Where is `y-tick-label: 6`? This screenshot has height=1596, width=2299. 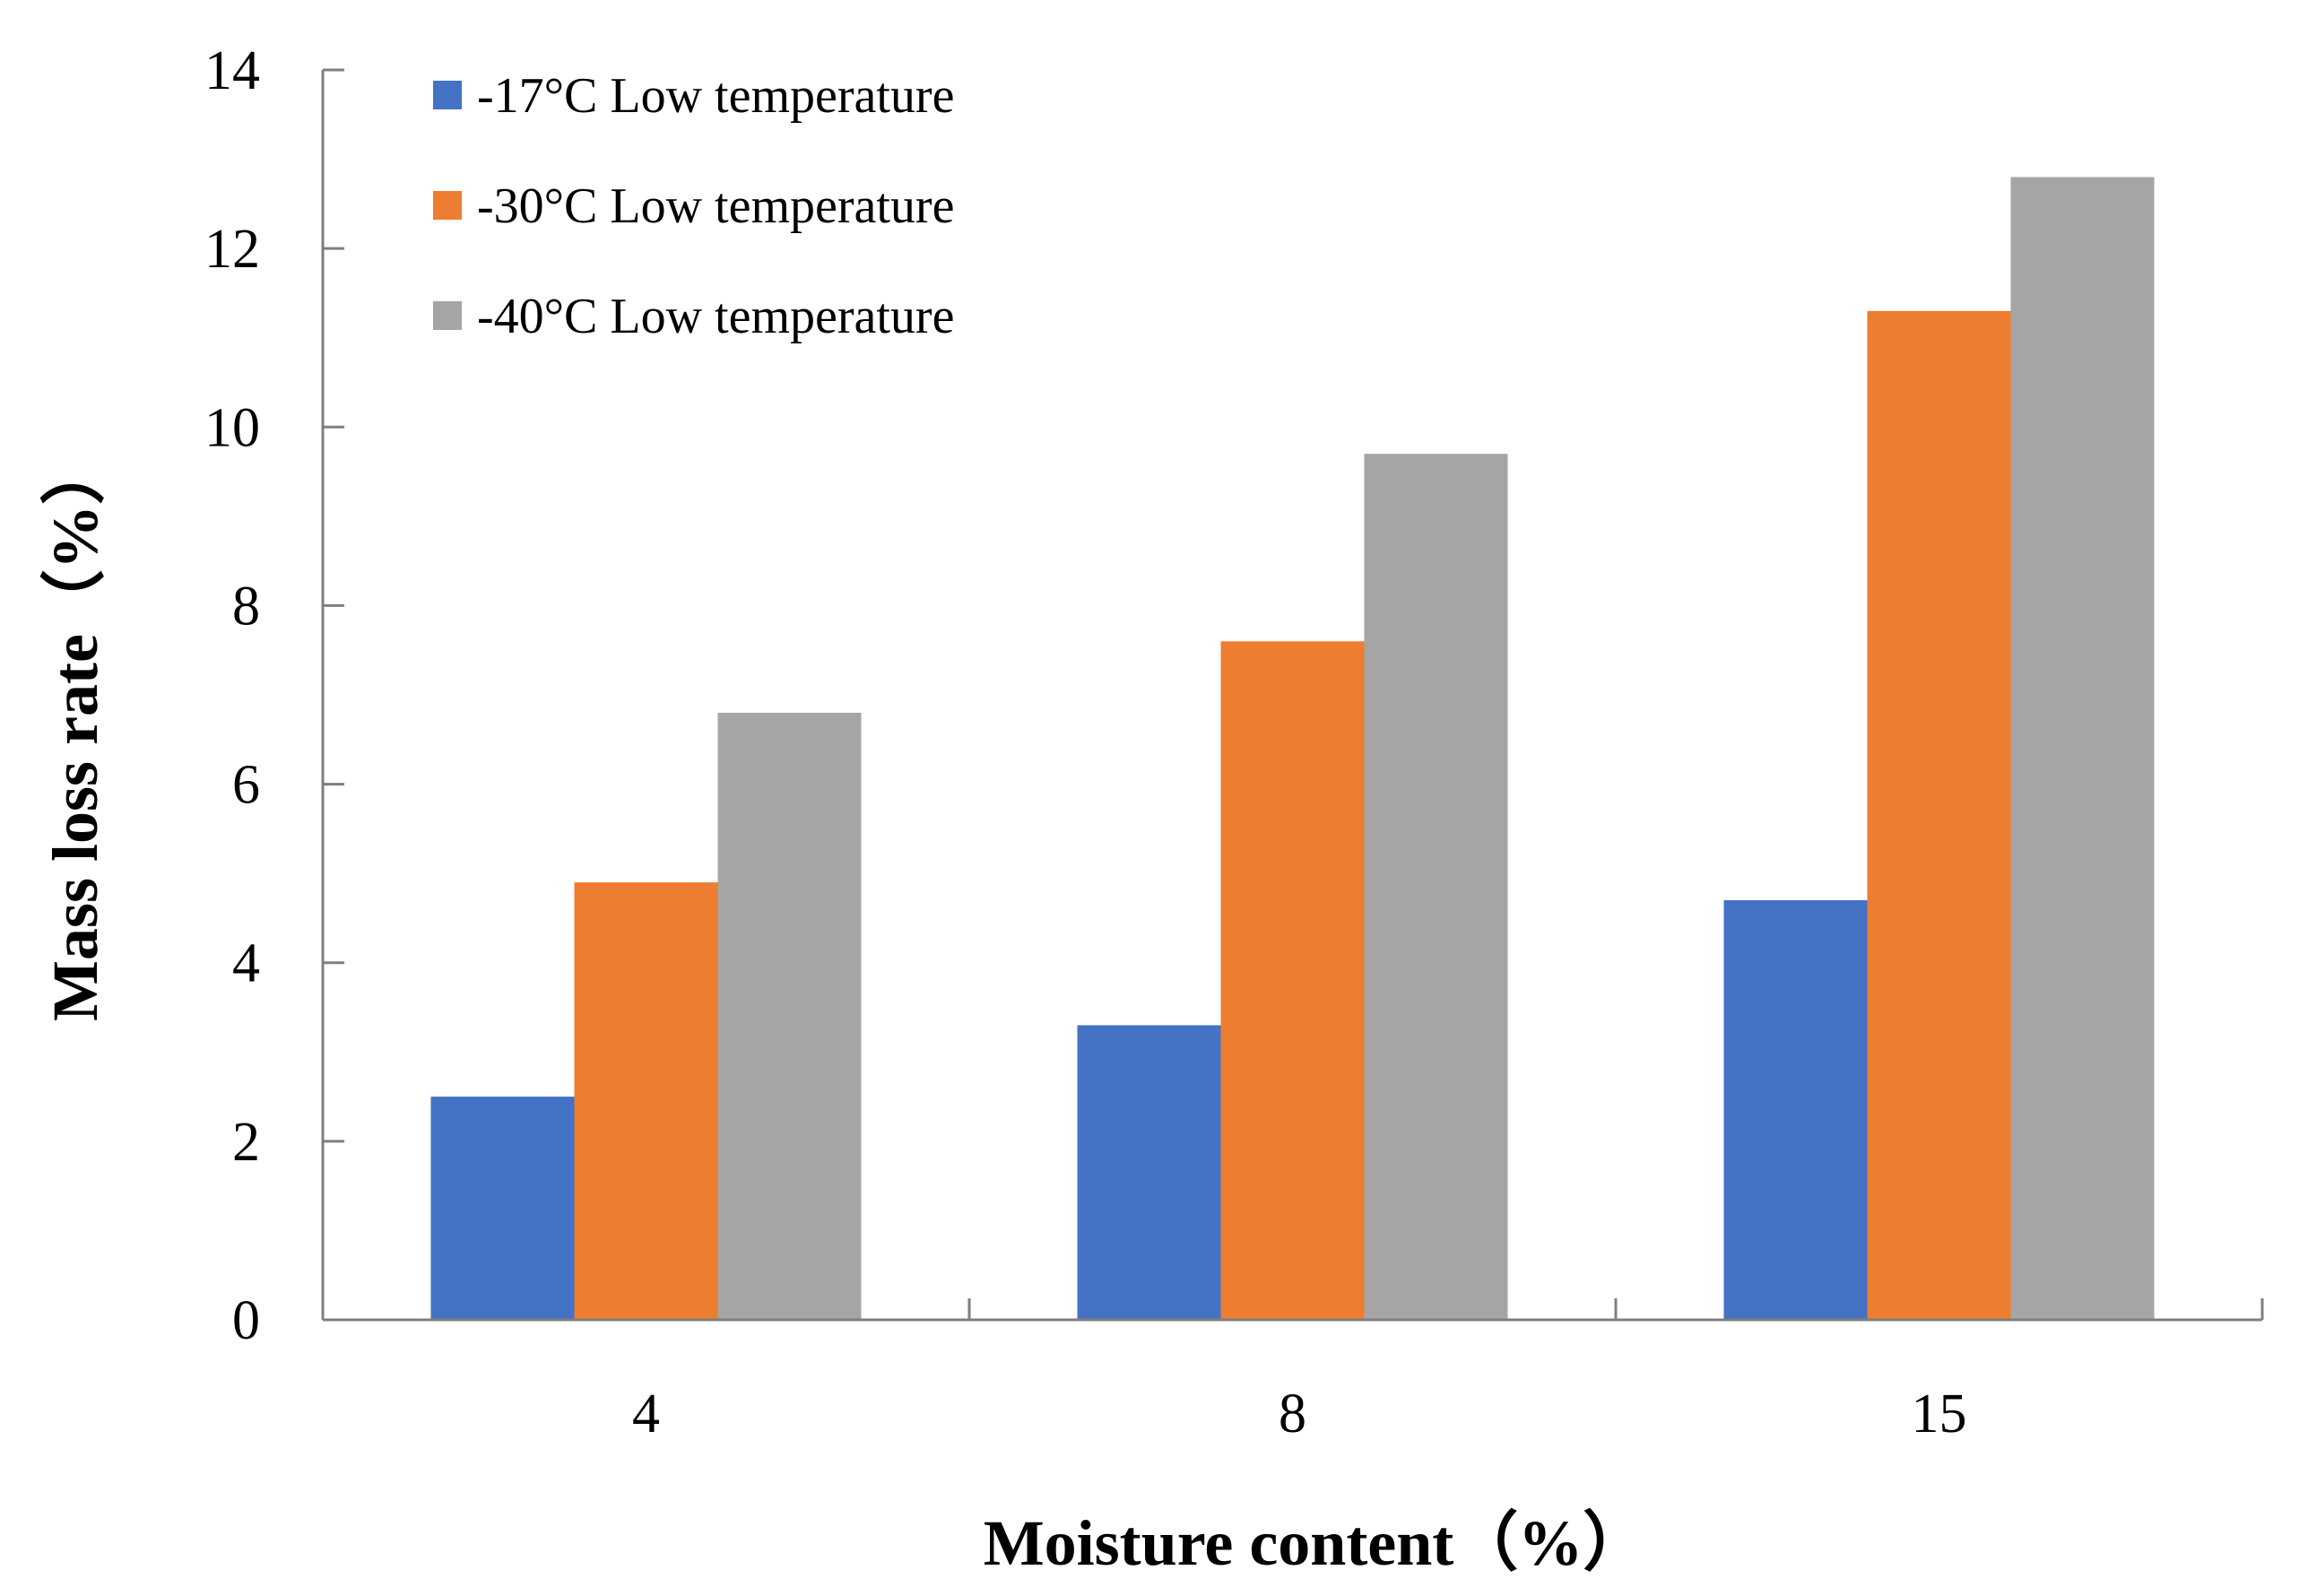
y-tick-label: 6 is located at coordinates (246, 785).